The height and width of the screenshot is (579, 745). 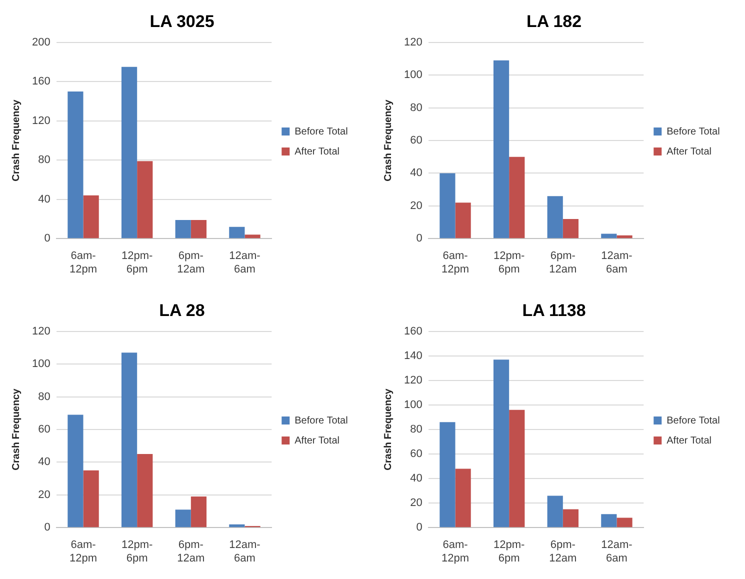 I want to click on chart-title: LA 182, so click(x=554, y=21).